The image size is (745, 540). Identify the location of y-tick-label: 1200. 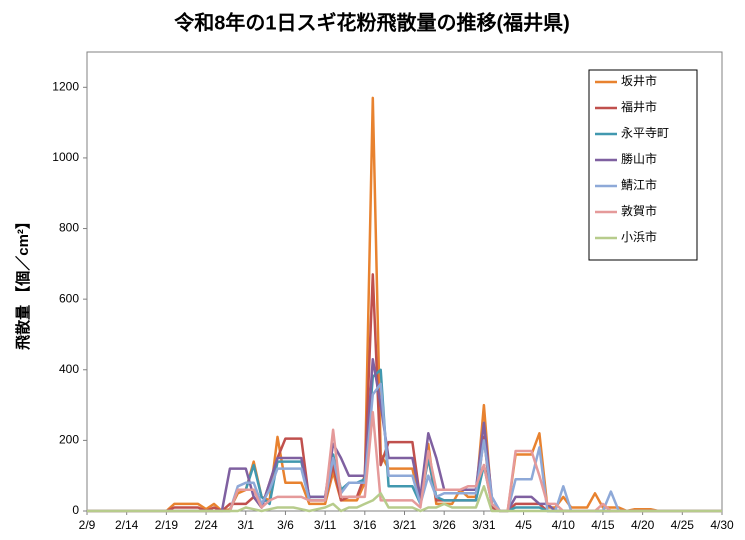
(65, 86).